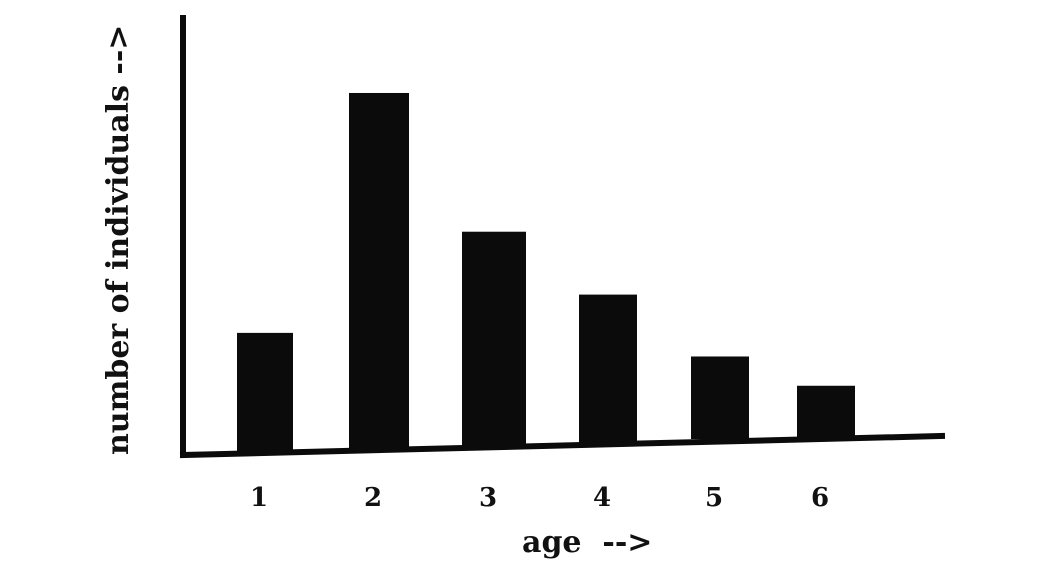 The image size is (1046, 579). What do you see at coordinates (602, 498) in the screenshot?
I see `x-tick-label-4: 4` at bounding box center [602, 498].